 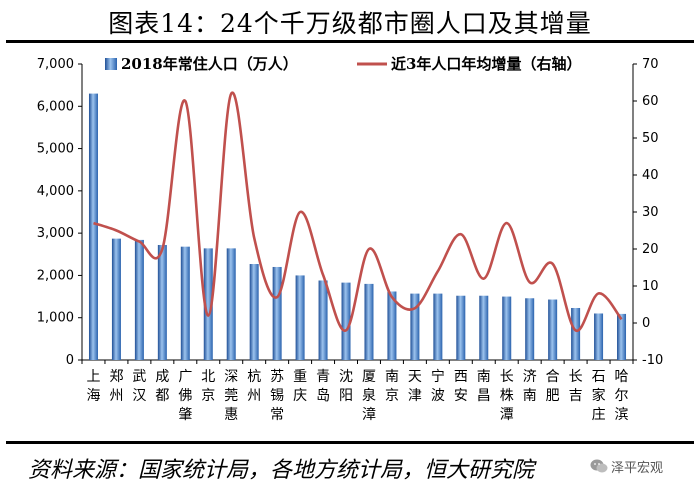 What do you see at coordinates (350, 41) in the screenshot?
I see `top-rule` at bounding box center [350, 41].